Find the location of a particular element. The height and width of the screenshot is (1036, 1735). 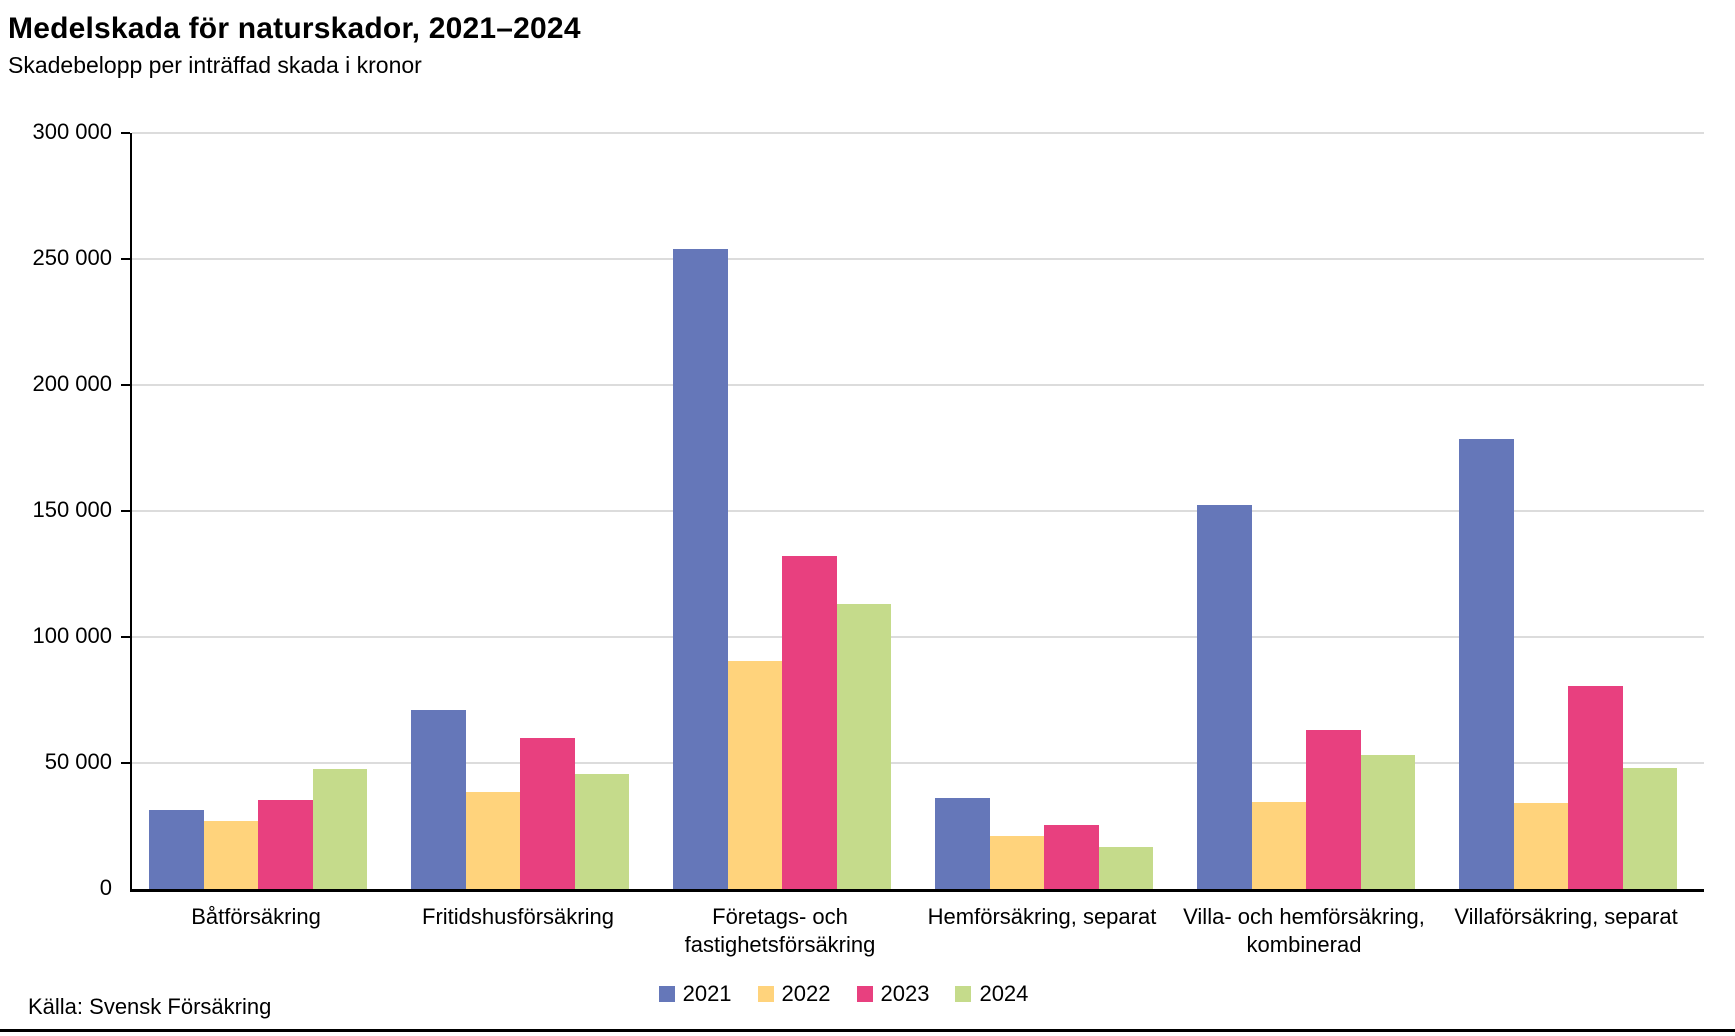

legend-item-2023: 2023 is located at coordinates (893, 994).